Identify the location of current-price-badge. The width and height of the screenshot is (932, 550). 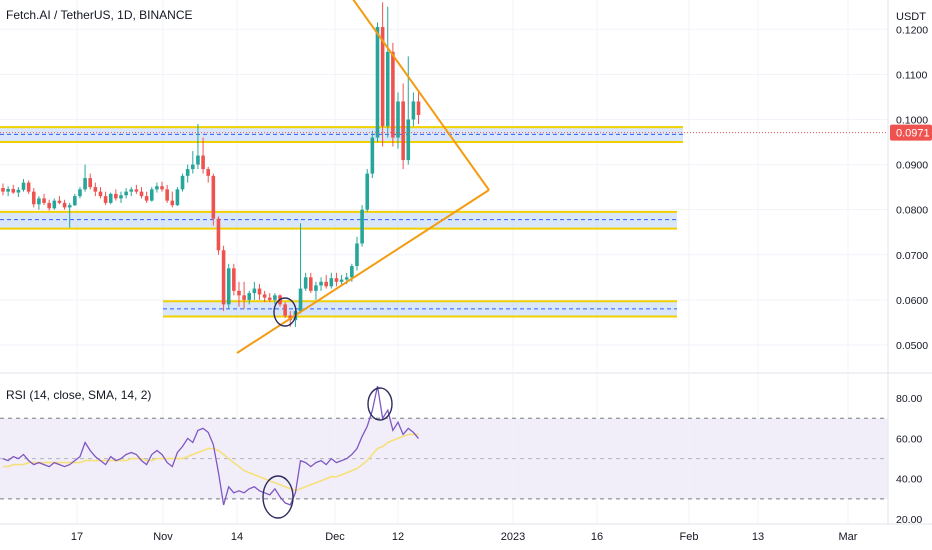
(911, 132).